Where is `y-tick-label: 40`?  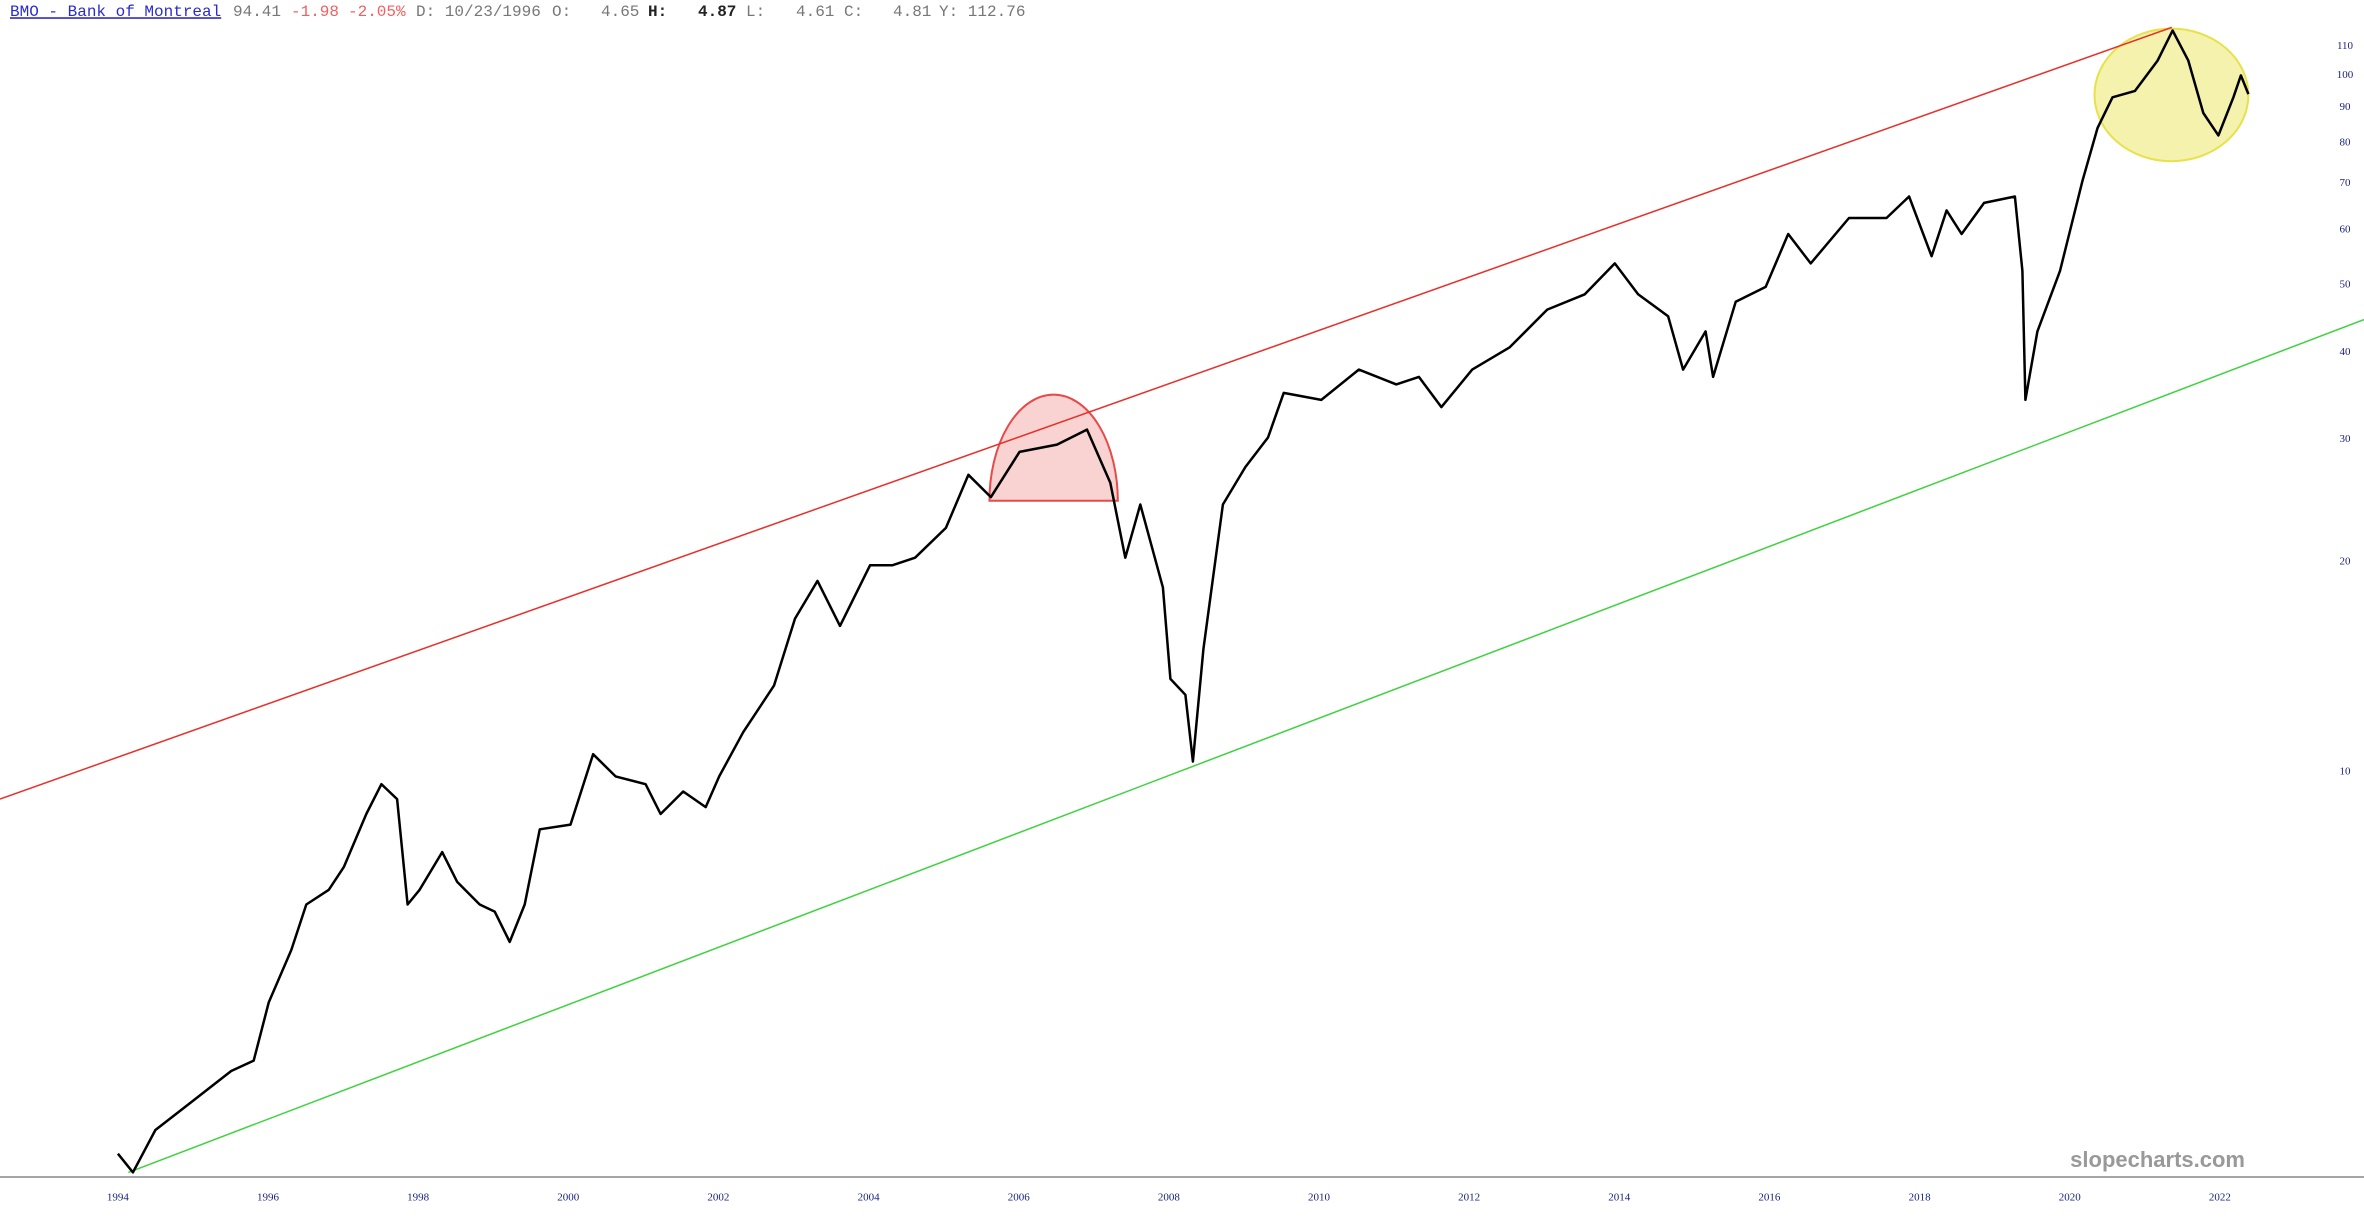
y-tick-label: 40 is located at coordinates (2346, 352).